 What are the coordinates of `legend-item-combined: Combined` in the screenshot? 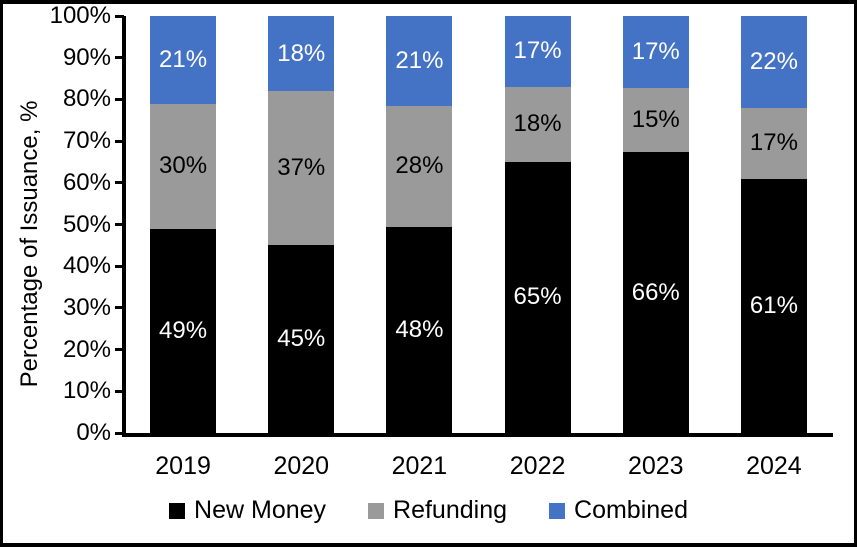 It's located at (618, 510).